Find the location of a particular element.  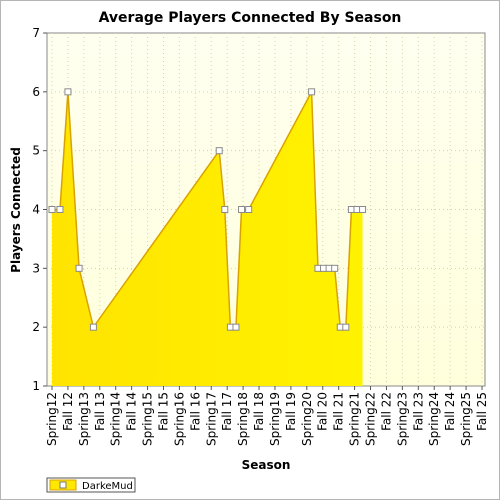

x-tick-label: Fall 25 is located at coordinates (482, 411).